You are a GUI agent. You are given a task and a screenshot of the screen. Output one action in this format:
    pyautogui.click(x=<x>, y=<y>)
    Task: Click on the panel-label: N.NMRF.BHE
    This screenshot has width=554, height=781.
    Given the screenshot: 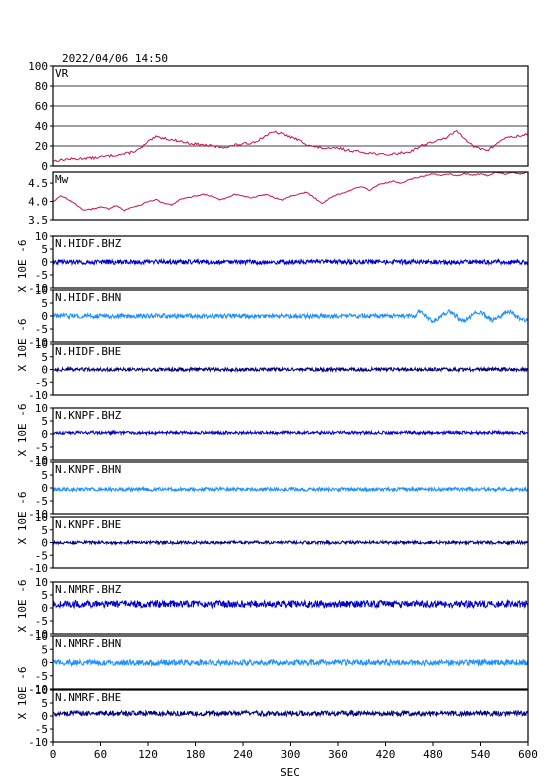 What is the action you would take?
    pyautogui.click(x=88, y=697)
    